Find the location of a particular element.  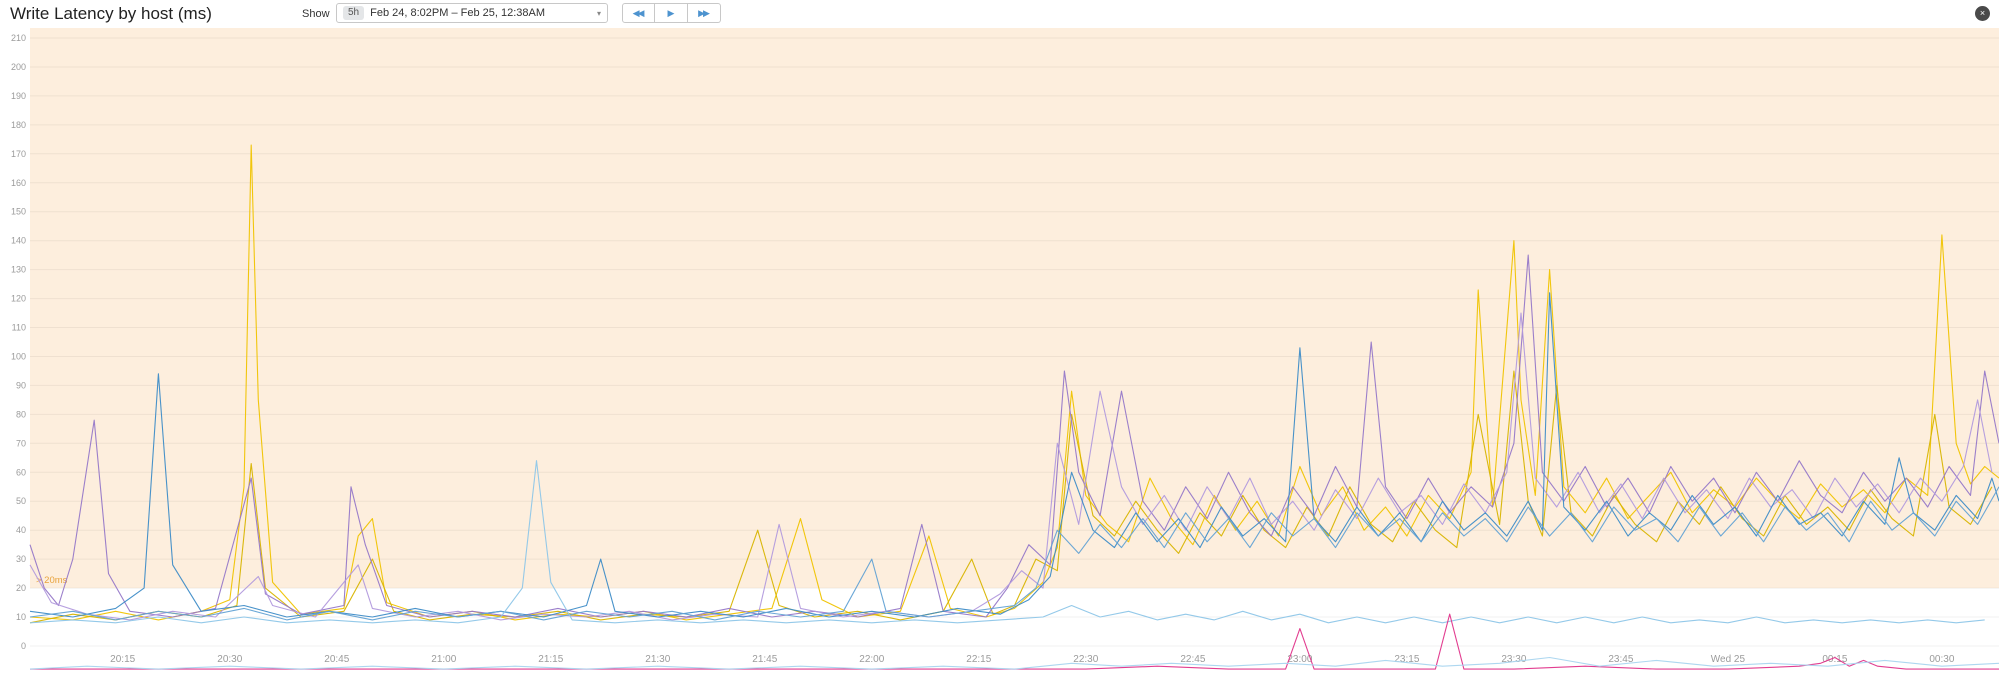

y-tick-label: 120 is located at coordinates (18, 299).